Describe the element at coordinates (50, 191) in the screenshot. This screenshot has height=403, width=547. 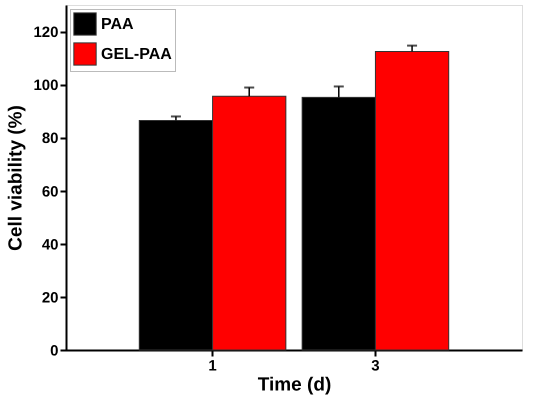
I see `y-tick-label: 60` at that location.